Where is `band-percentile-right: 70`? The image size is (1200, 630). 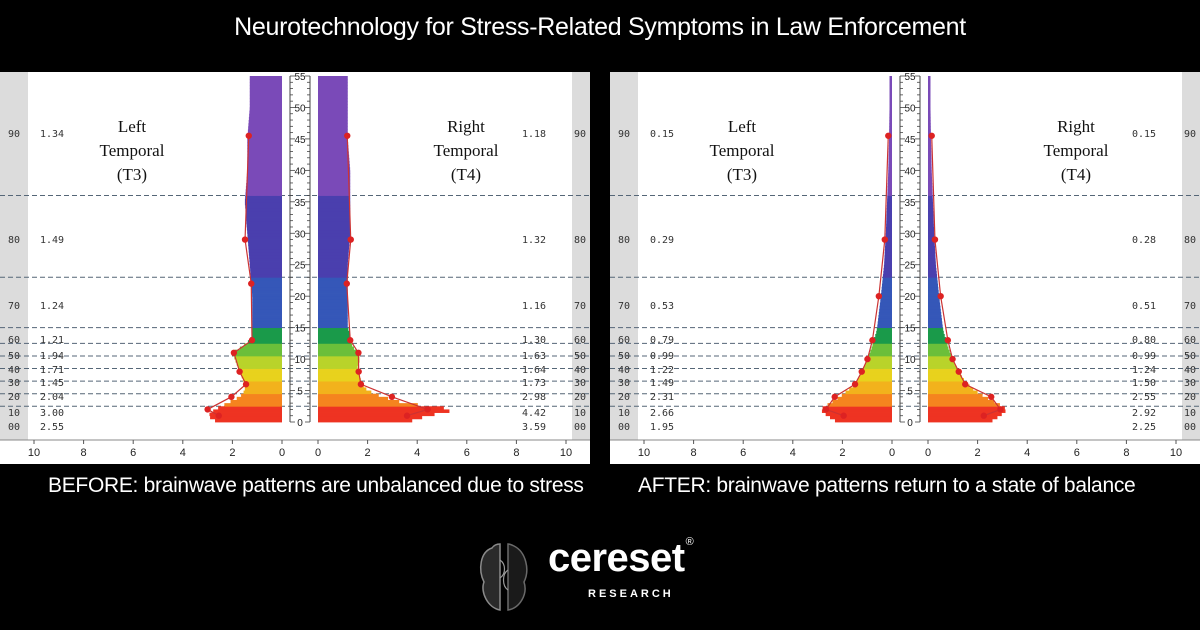
band-percentile-right: 70 is located at coordinates (580, 306).